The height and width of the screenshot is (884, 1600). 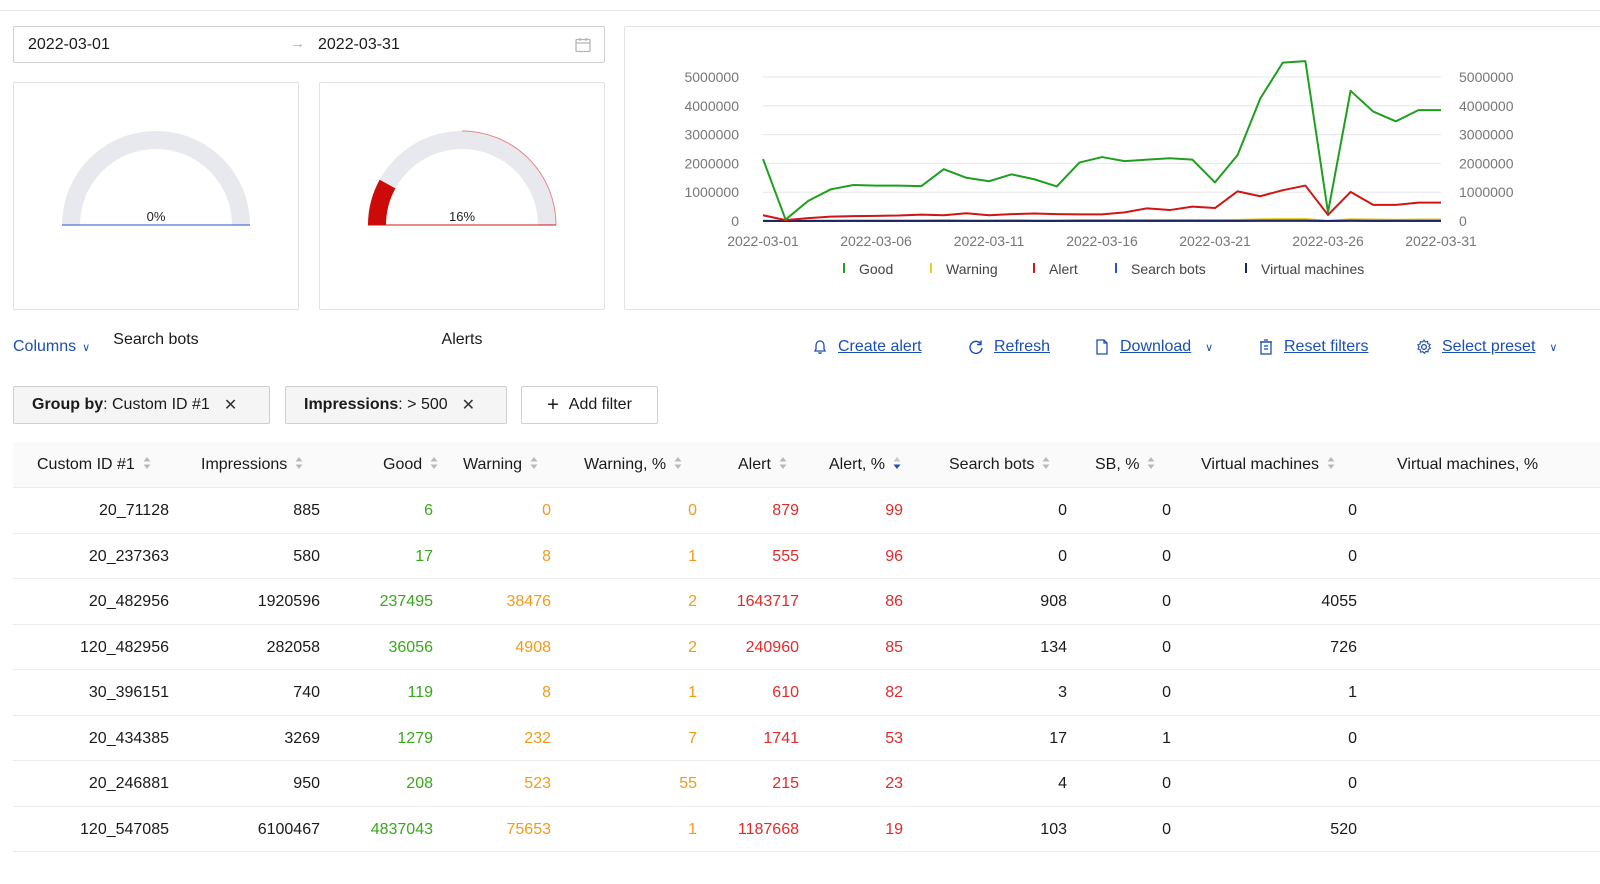 I want to click on table-row: 20_246881 950 208 523 55 215 23 4 0 0, so click(x=806, y=784).